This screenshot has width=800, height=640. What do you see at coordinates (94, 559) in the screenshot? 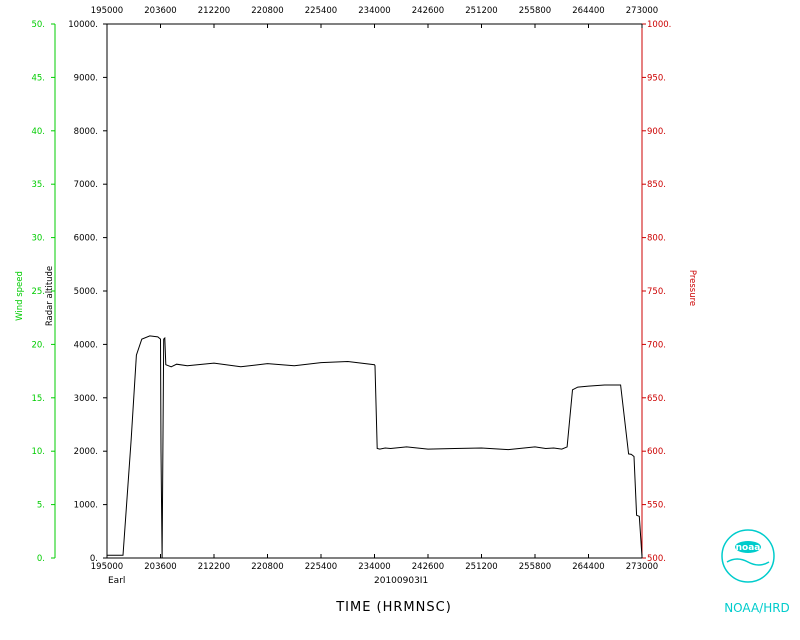
I see `altitude-tick-label: 0.` at bounding box center [94, 559].